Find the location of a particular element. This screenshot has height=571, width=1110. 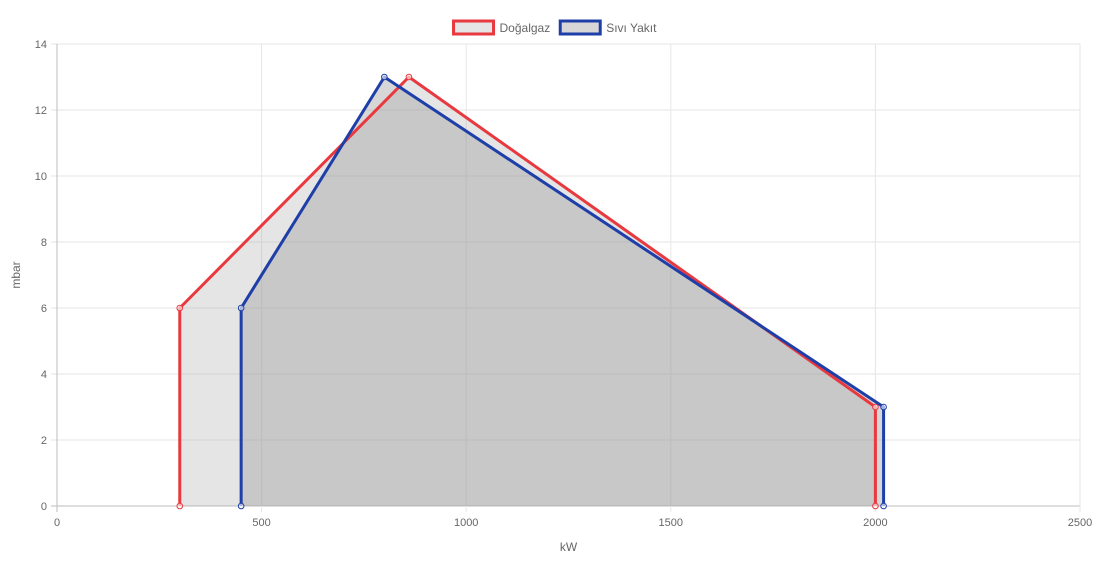

y-axis-ticks: 0 2 4 6 8 10 12 14 is located at coordinates (41, 276).